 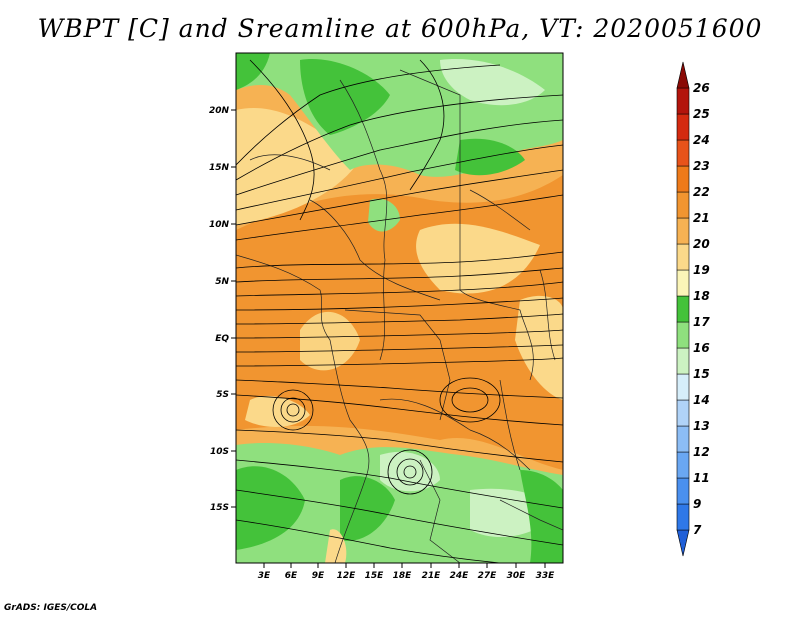 I want to click on colorbar-label: 12, so click(x=701, y=452).